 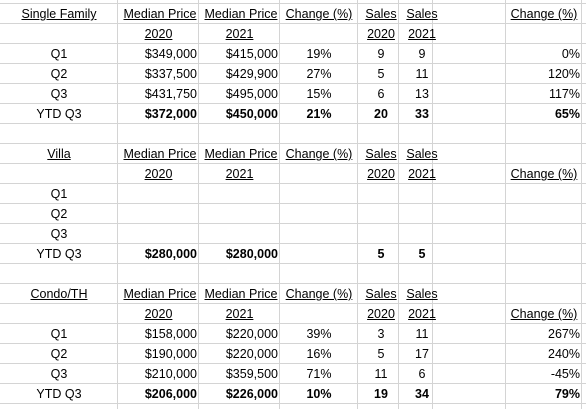 I want to click on price-change: 71%, so click(x=319, y=374).